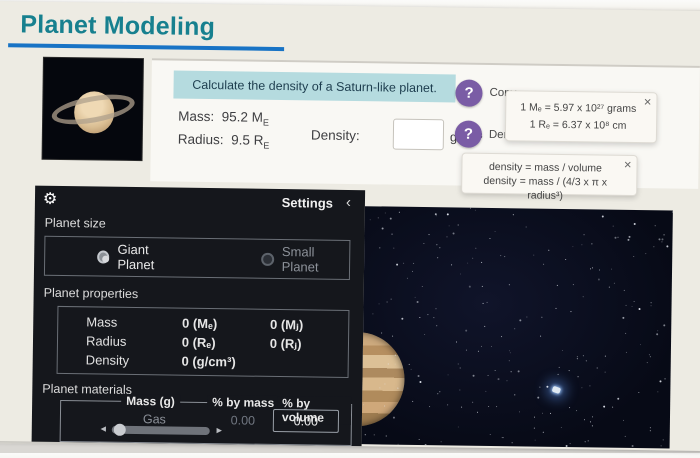 This screenshot has height=458, width=700. I want to click on slider-thumb, so click(119, 429).